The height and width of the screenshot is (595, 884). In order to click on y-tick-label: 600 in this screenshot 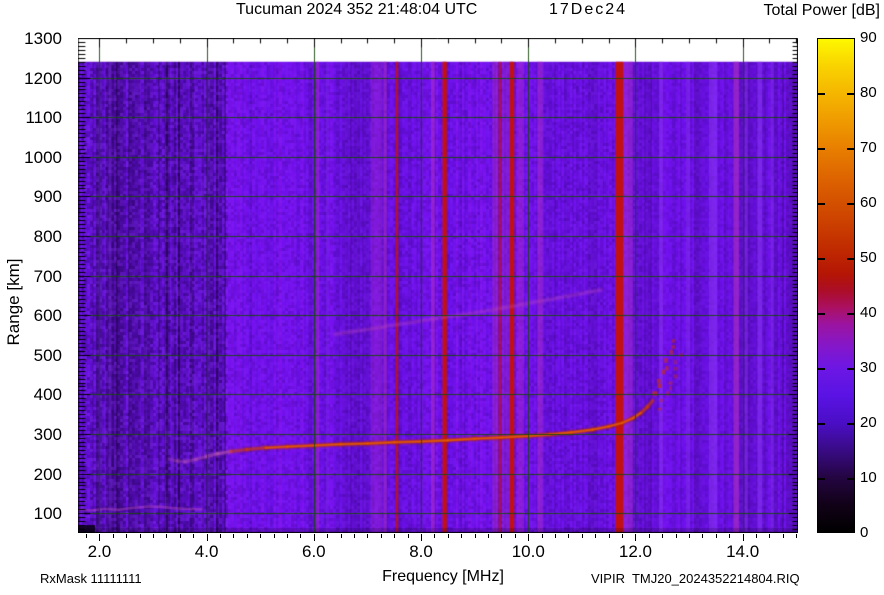, I will do `click(47, 316)`.